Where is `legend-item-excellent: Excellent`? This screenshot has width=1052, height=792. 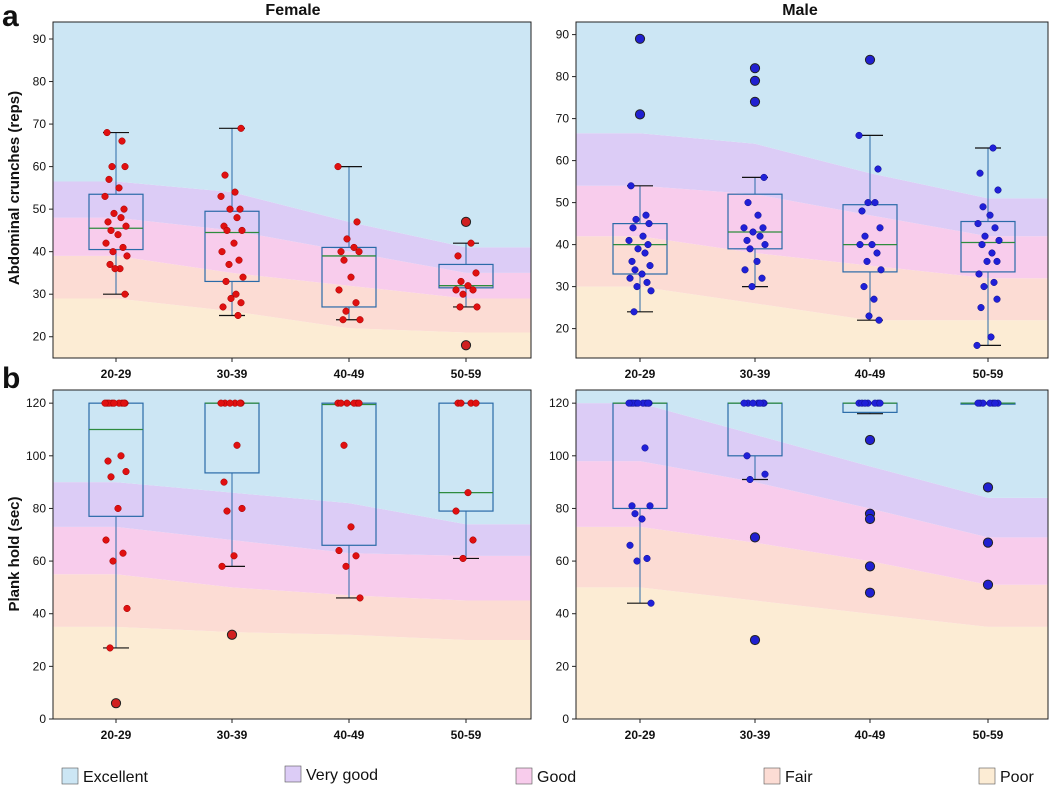
legend-item-excellent: Excellent is located at coordinates (104, 776).